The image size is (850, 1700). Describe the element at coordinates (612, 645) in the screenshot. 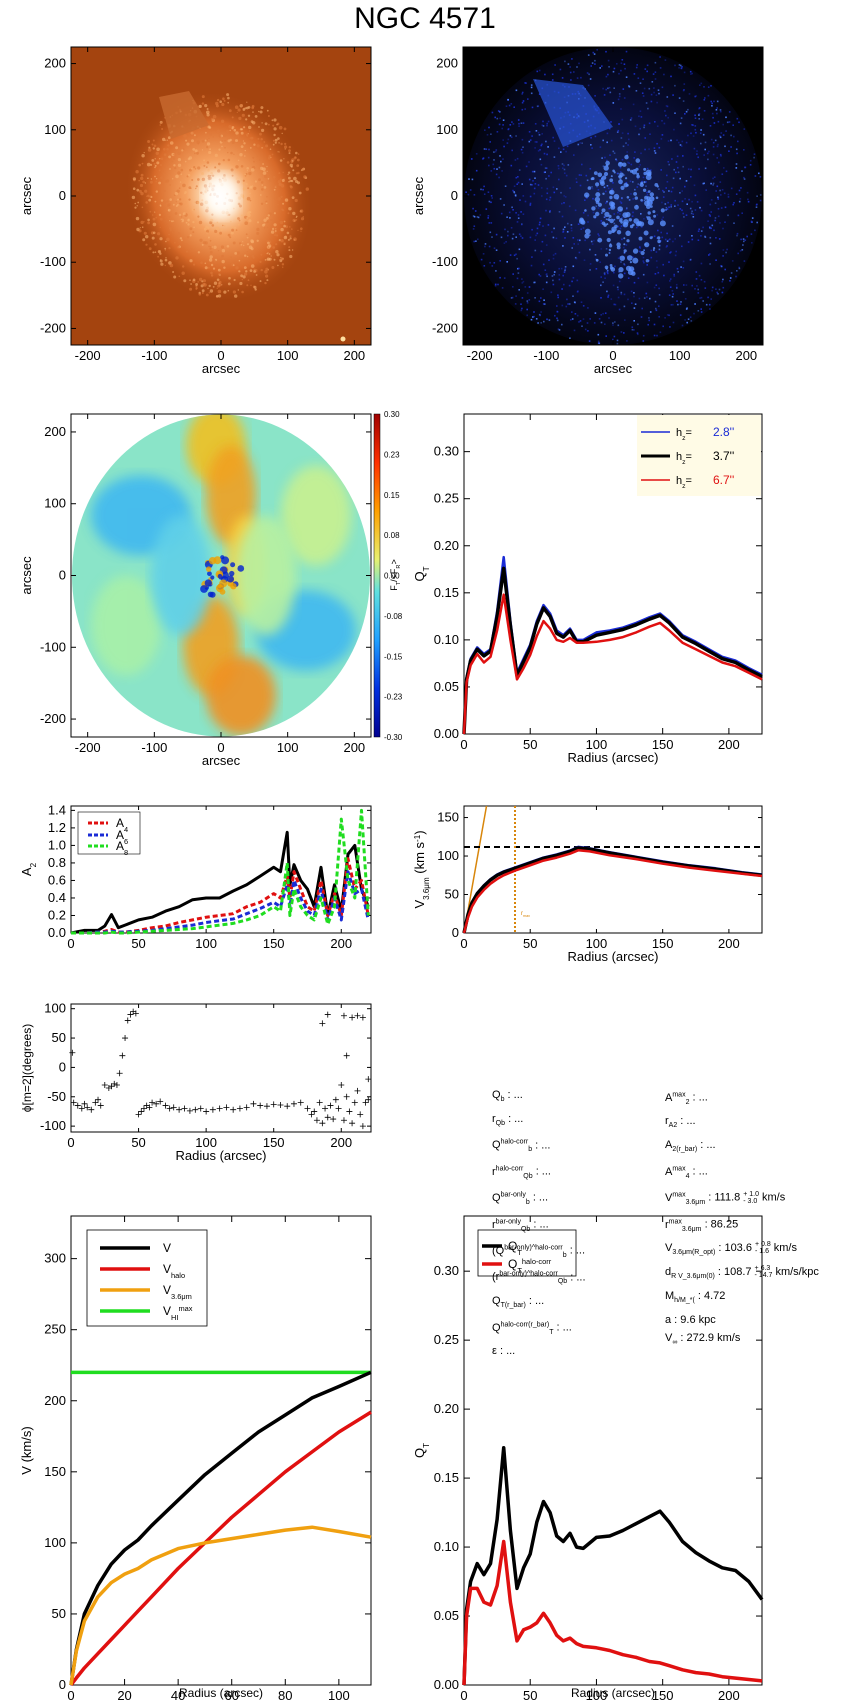

I see `qt-series-line` at that location.